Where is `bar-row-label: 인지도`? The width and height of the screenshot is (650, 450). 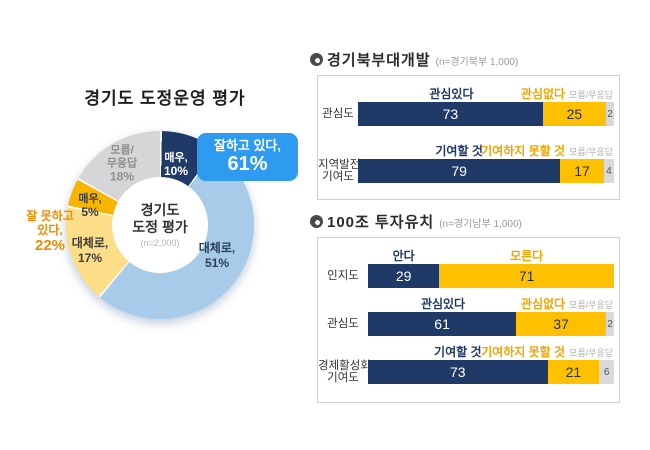
bar-row-label: 인지도 is located at coordinates (343, 276).